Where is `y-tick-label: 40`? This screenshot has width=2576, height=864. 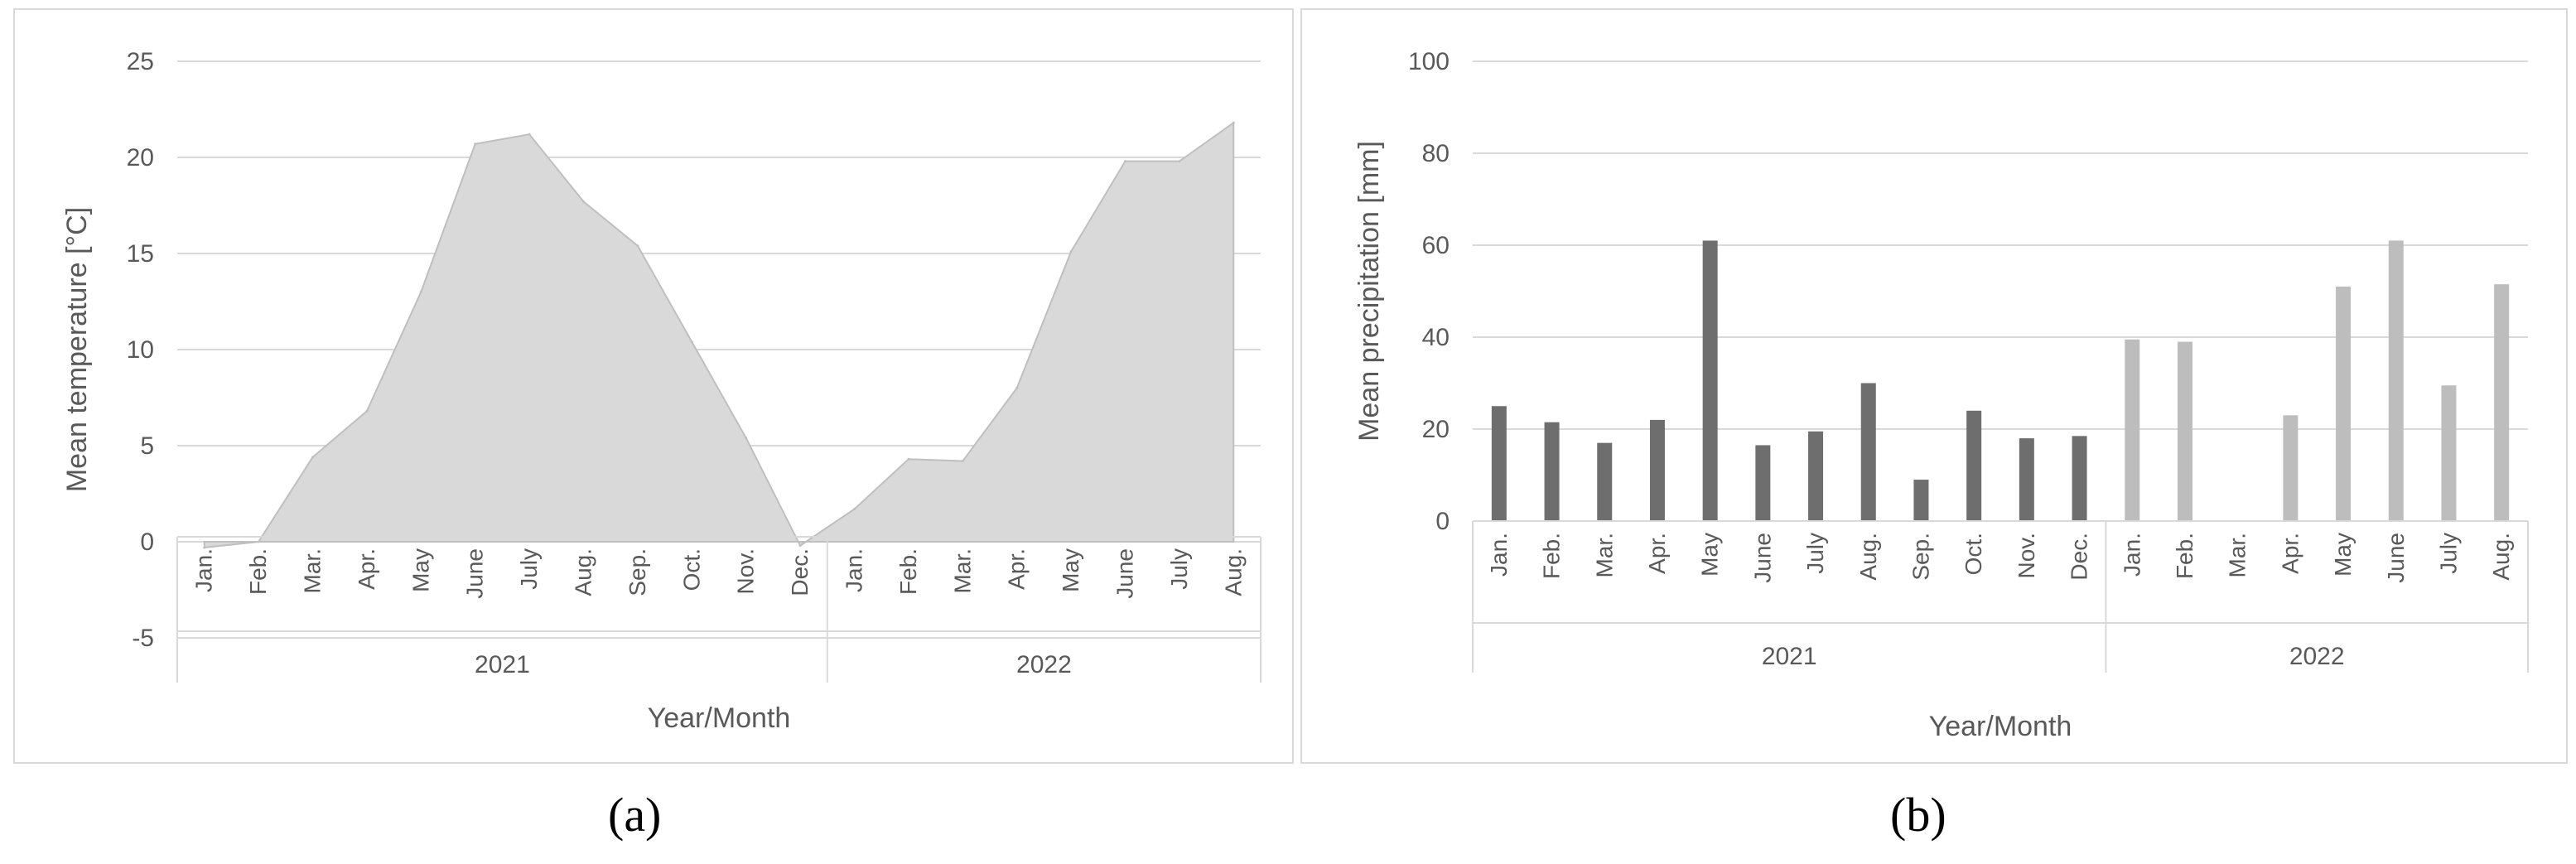 y-tick-label: 40 is located at coordinates (1436, 337).